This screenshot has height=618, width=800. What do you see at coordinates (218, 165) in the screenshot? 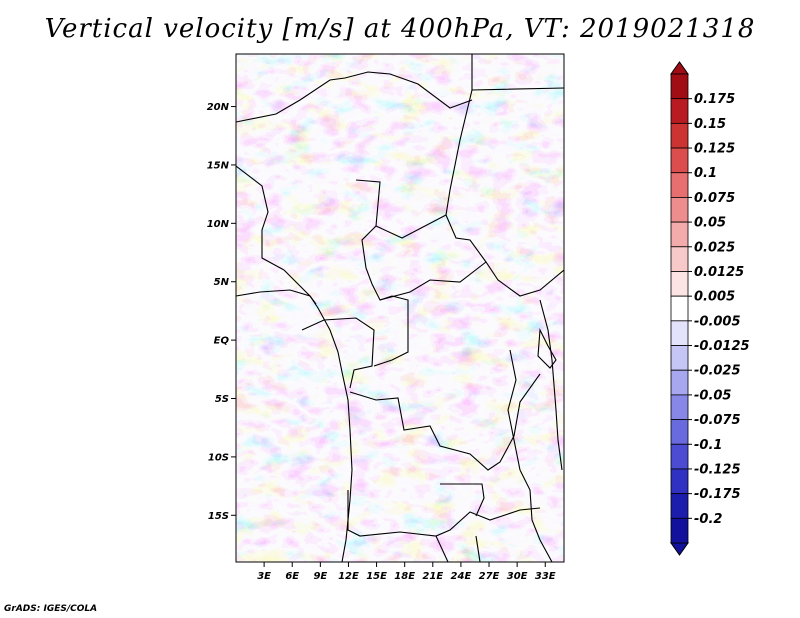
I see `lat-tick-label: 15N` at bounding box center [218, 165].